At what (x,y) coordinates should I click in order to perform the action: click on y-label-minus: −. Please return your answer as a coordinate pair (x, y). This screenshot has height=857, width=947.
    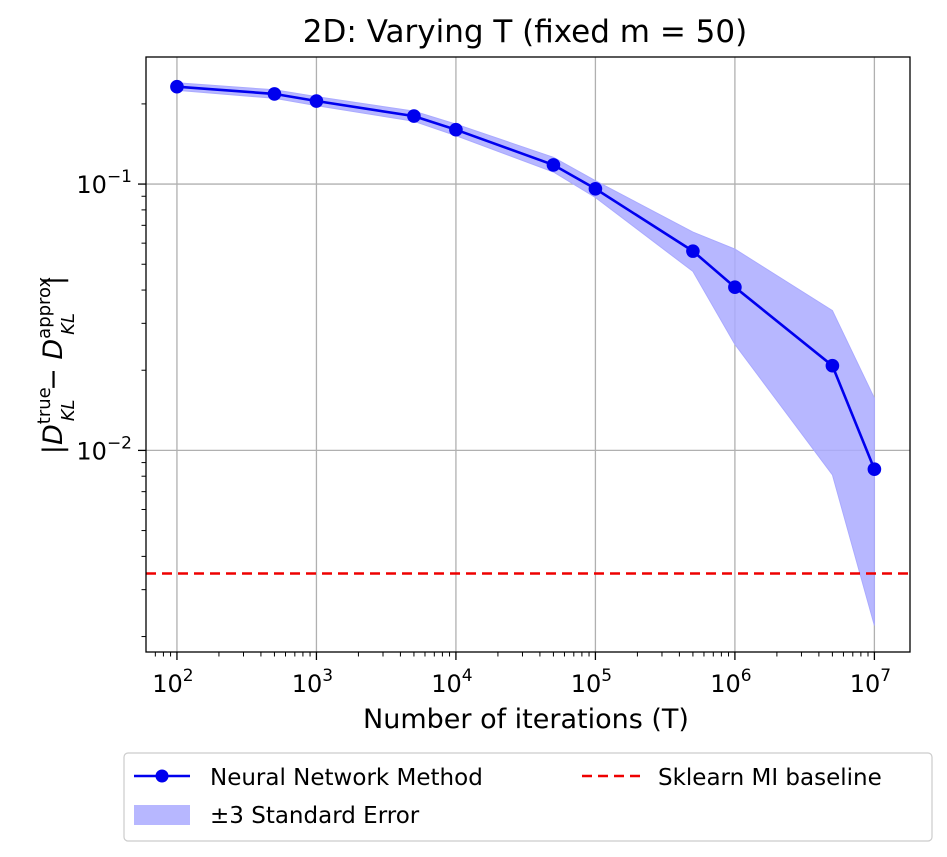
    Looking at the image, I should click on (53, 380).